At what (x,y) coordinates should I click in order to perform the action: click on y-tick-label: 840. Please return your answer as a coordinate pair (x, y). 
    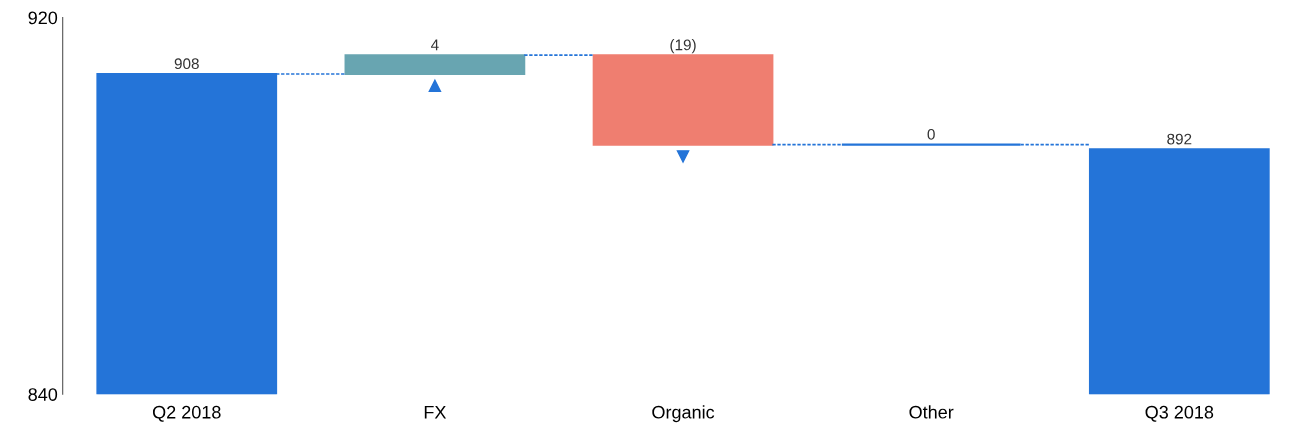
    Looking at the image, I should click on (43, 394).